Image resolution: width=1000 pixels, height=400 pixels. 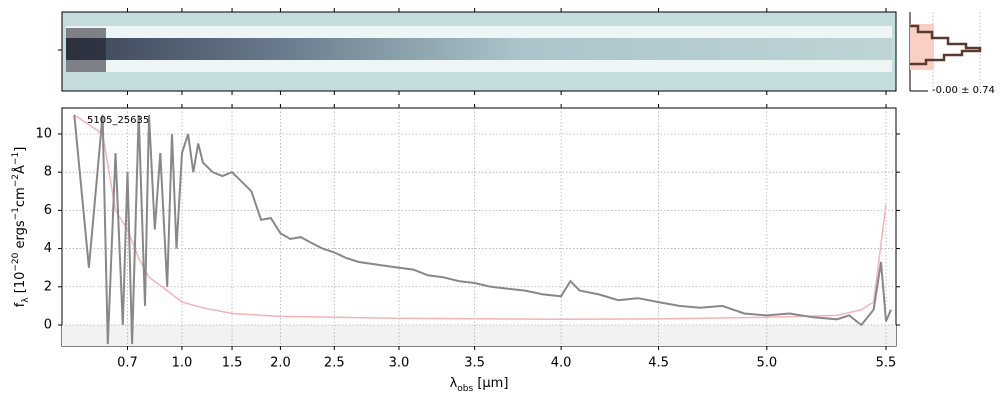 I want to click on x-axis-label: λobs [μm], so click(x=479, y=385).